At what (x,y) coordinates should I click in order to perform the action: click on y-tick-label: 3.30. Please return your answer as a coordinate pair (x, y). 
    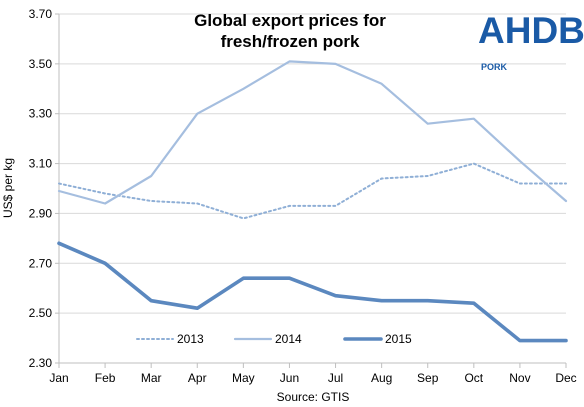
    Looking at the image, I should click on (41, 114).